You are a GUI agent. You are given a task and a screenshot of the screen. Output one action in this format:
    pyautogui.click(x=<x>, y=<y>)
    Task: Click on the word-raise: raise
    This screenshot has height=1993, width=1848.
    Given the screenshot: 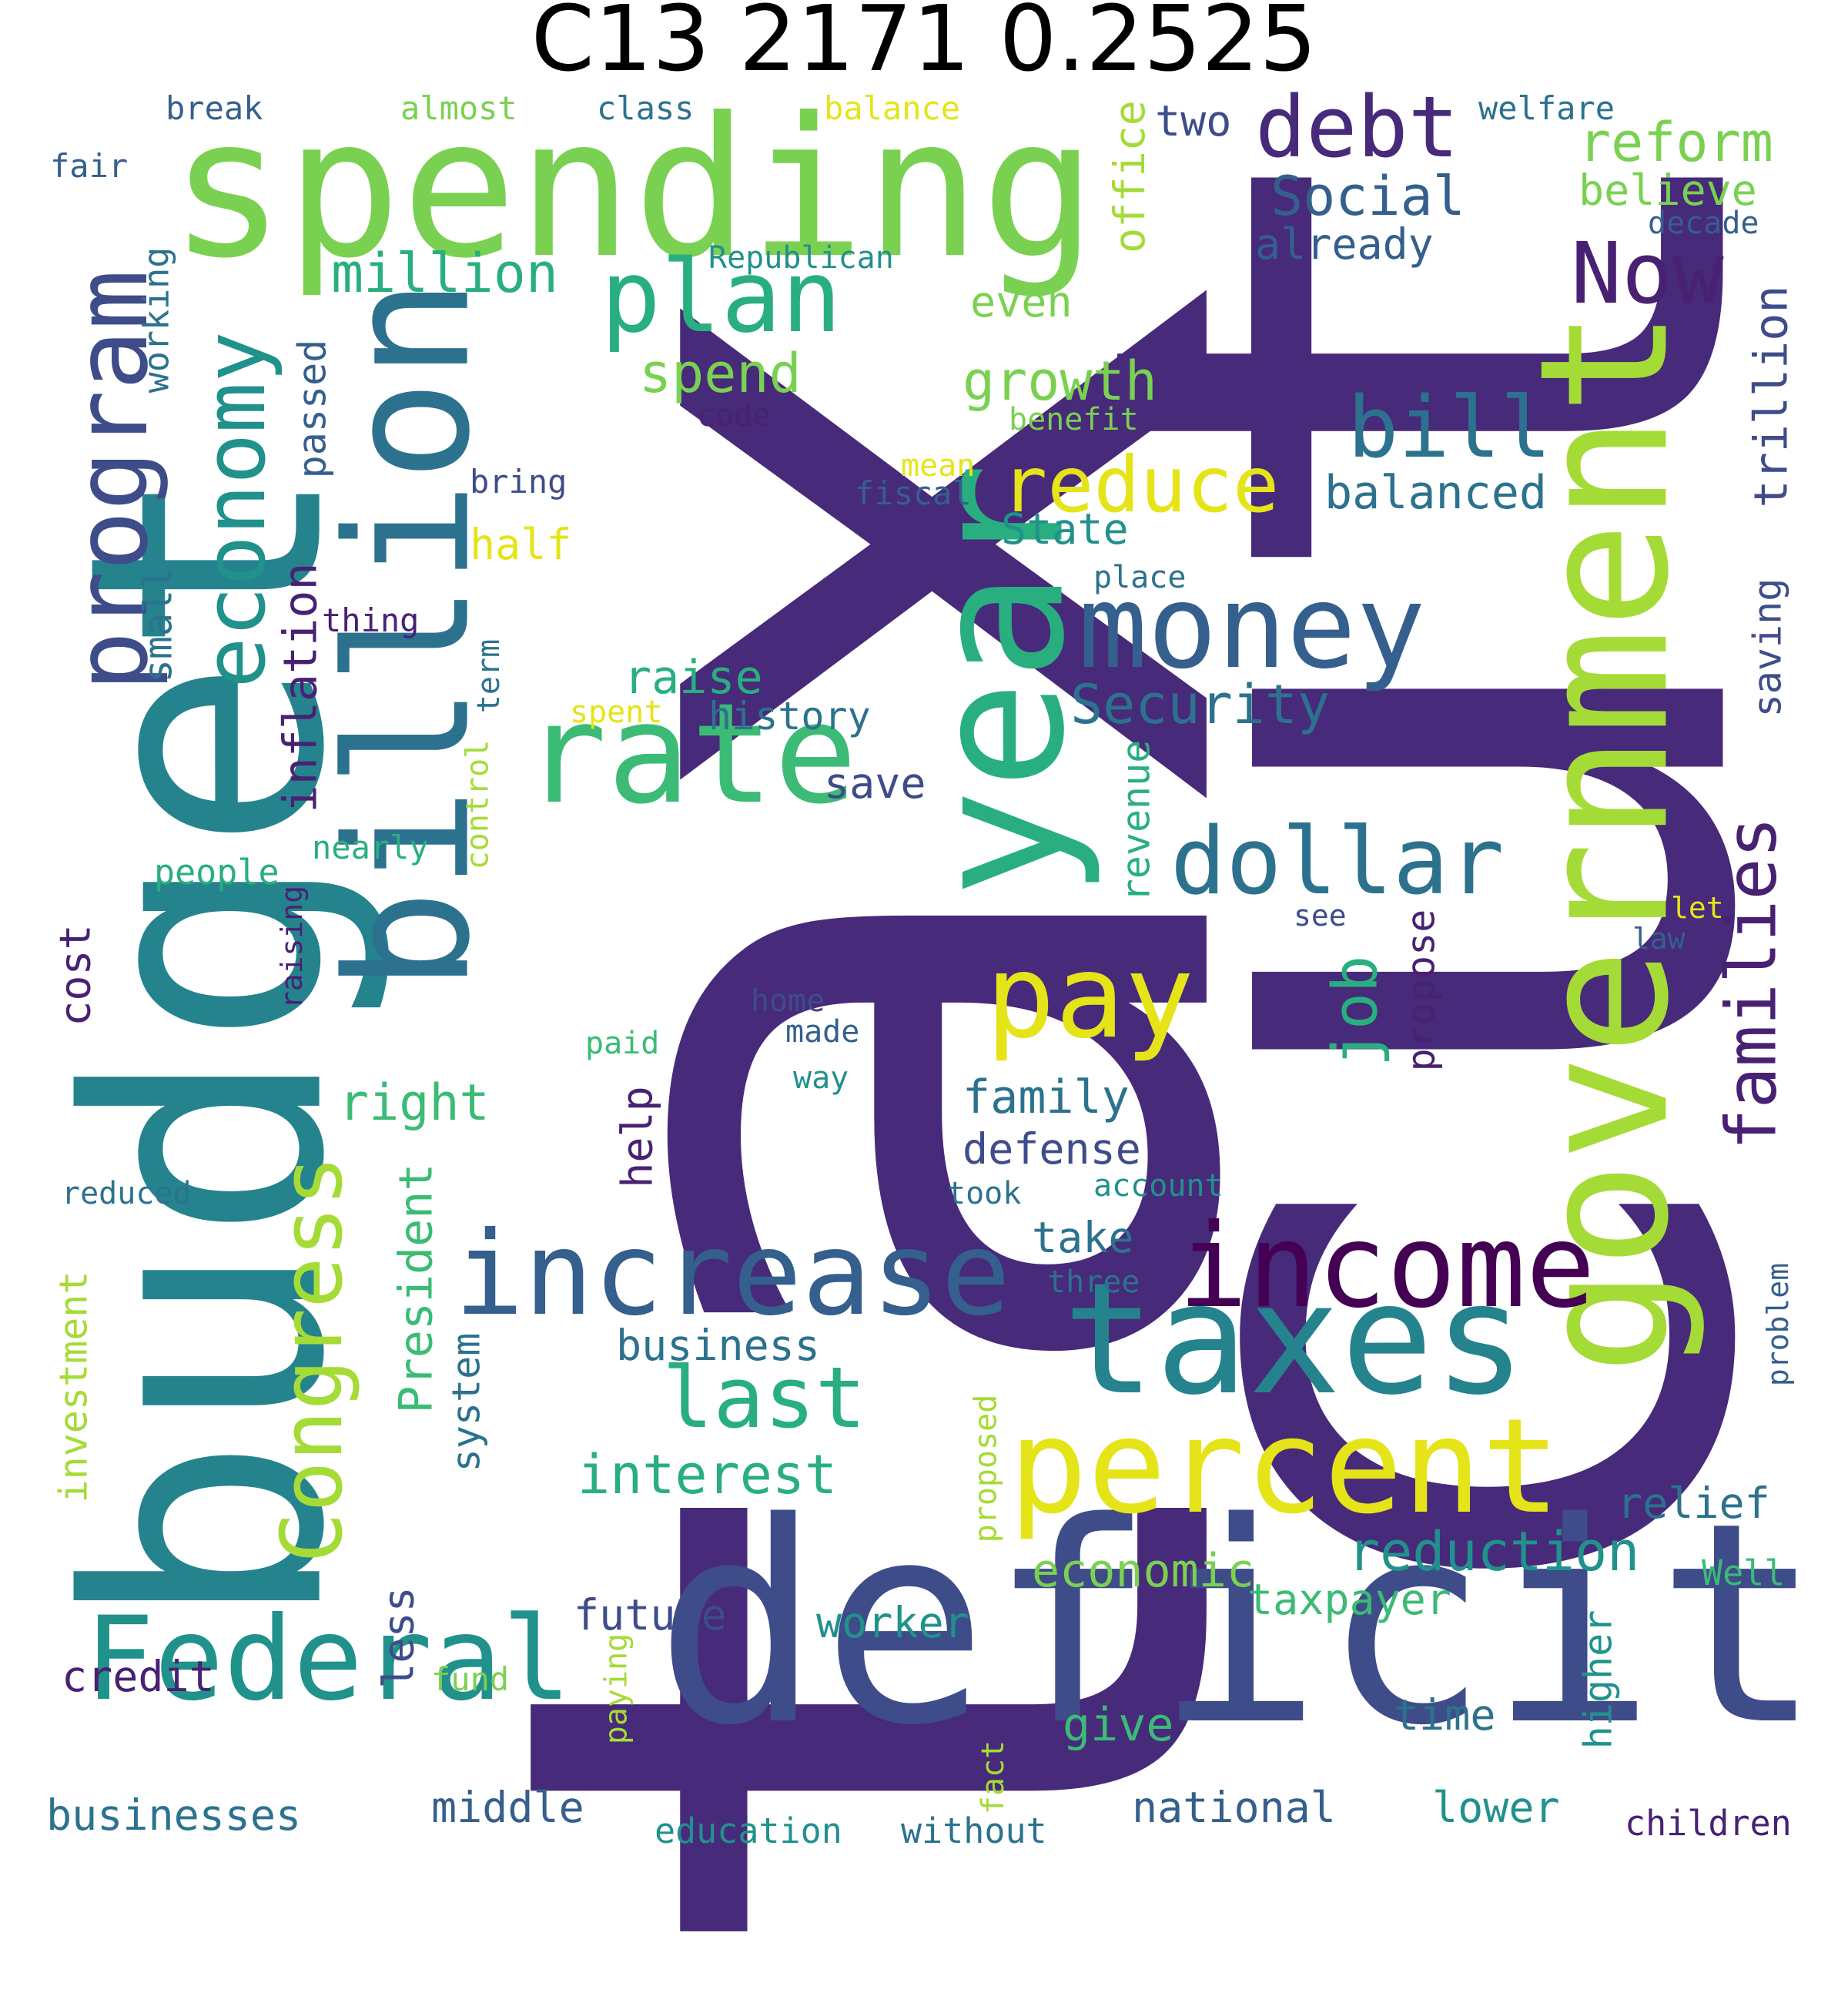 What is the action you would take?
    pyautogui.click(x=693, y=678)
    